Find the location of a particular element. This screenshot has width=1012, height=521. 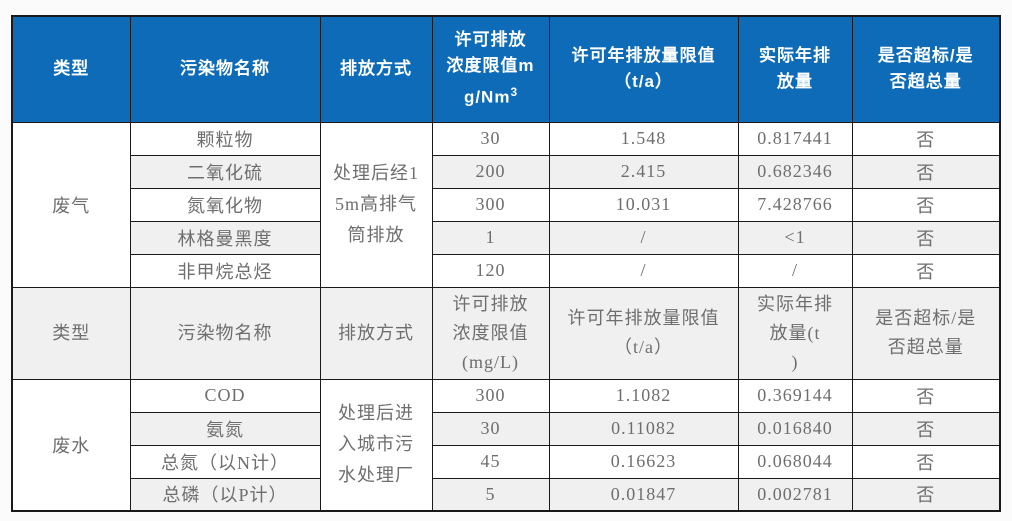

method-line2: 入城市污 is located at coordinates (376, 444).